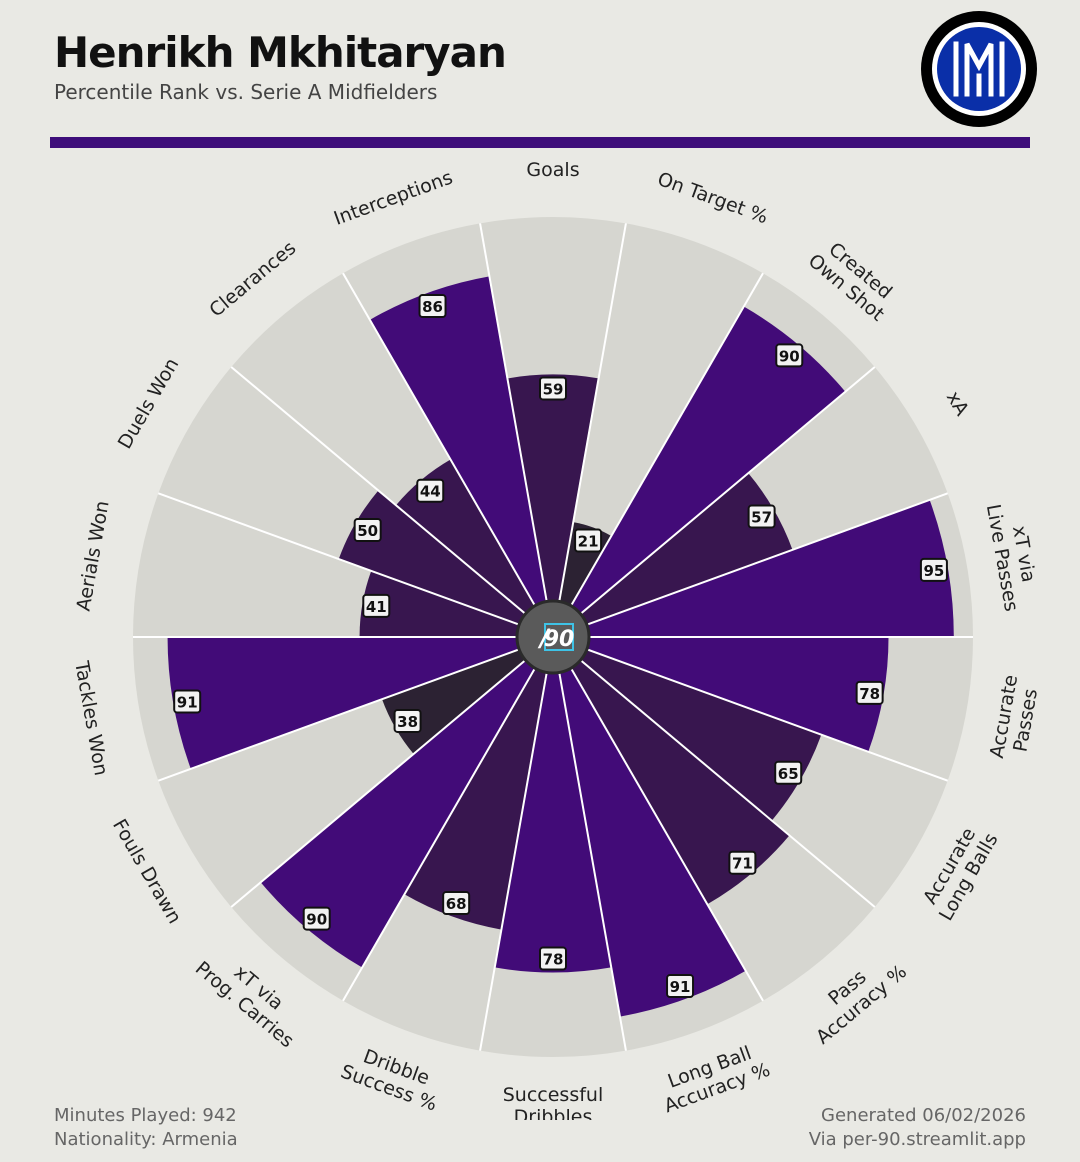 The width and height of the screenshot is (1080, 1162). What do you see at coordinates (540, 142) in the screenshot?
I see `header-divider` at bounding box center [540, 142].